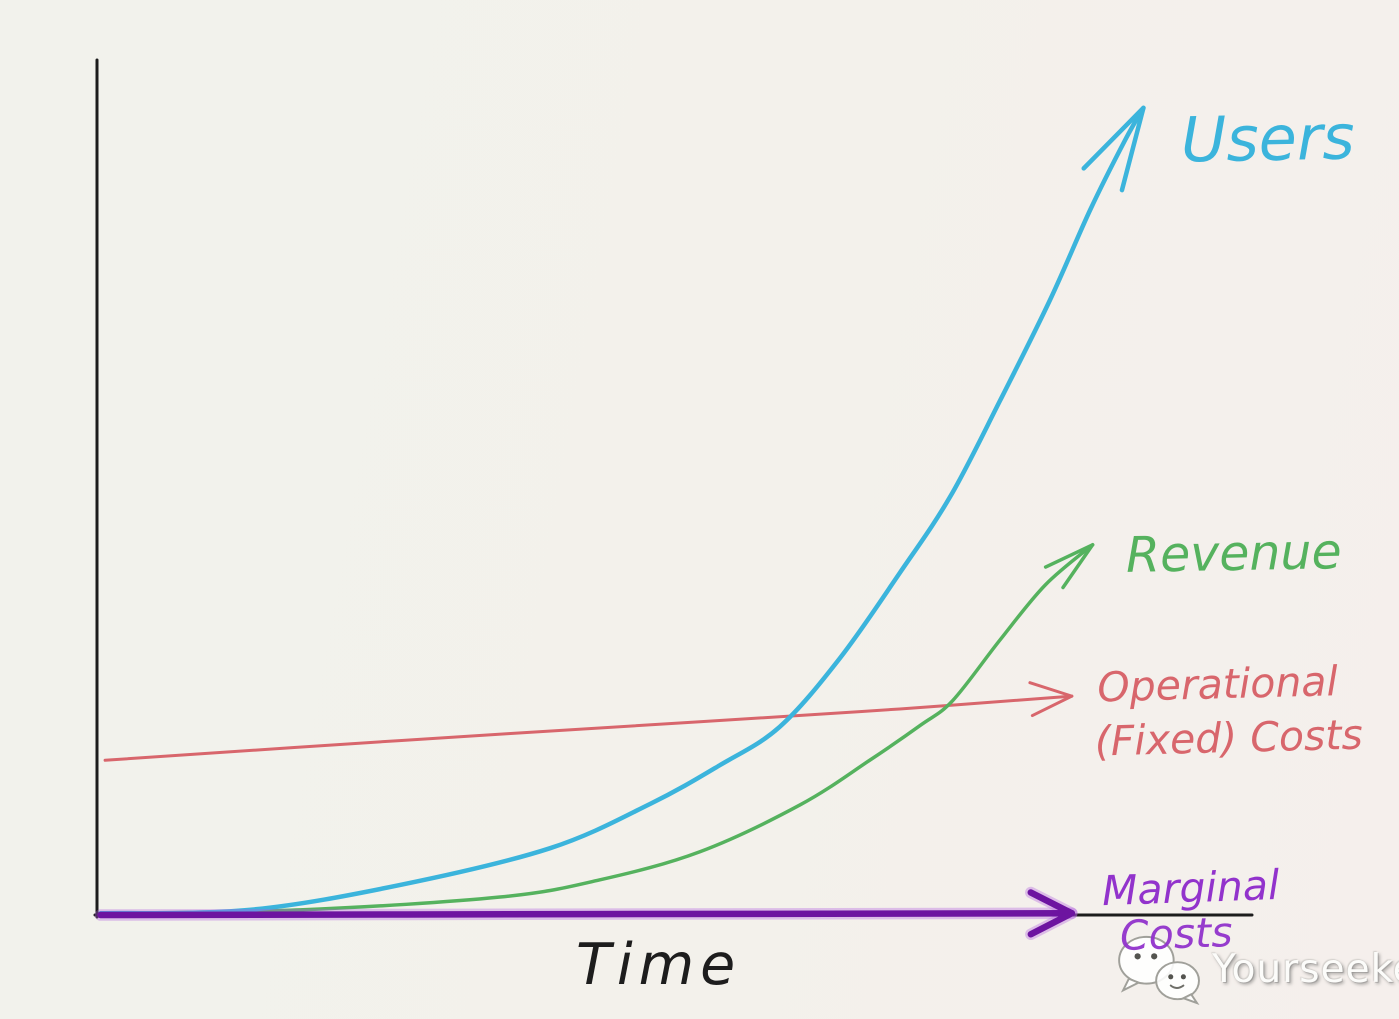 The height and width of the screenshot is (1019, 1399). I want to click on series-label-users: Users, so click(1268, 138).